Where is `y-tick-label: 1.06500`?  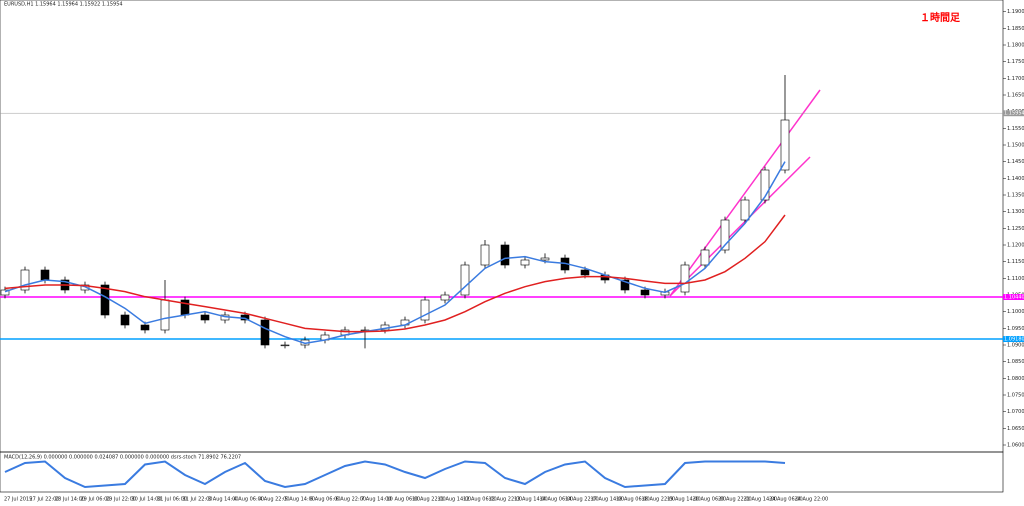
y-tick-label: 1.06500 is located at coordinates (1015, 429).